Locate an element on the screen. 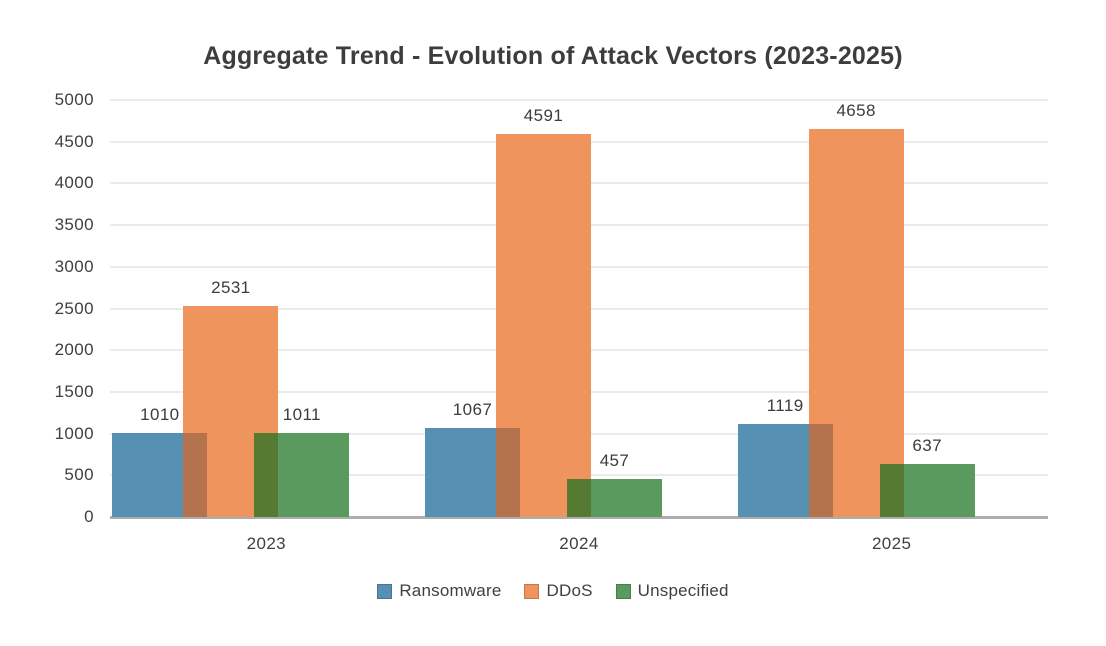  data-label-unspecified-2024: 457 is located at coordinates (614, 460).